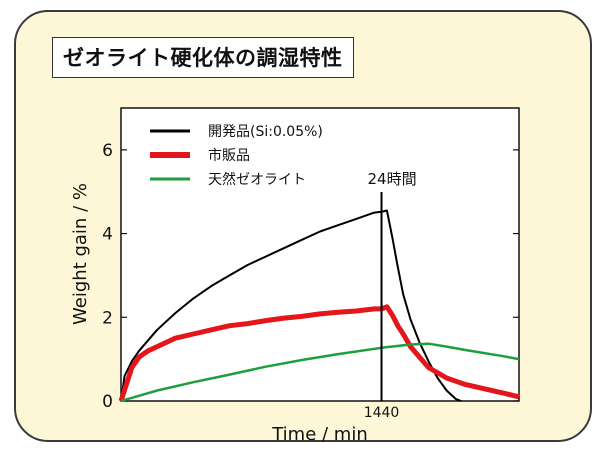 The width and height of the screenshot is (605, 451). Describe the element at coordinates (107, 402) in the screenshot. I see `y-tick-label: 0` at that location.